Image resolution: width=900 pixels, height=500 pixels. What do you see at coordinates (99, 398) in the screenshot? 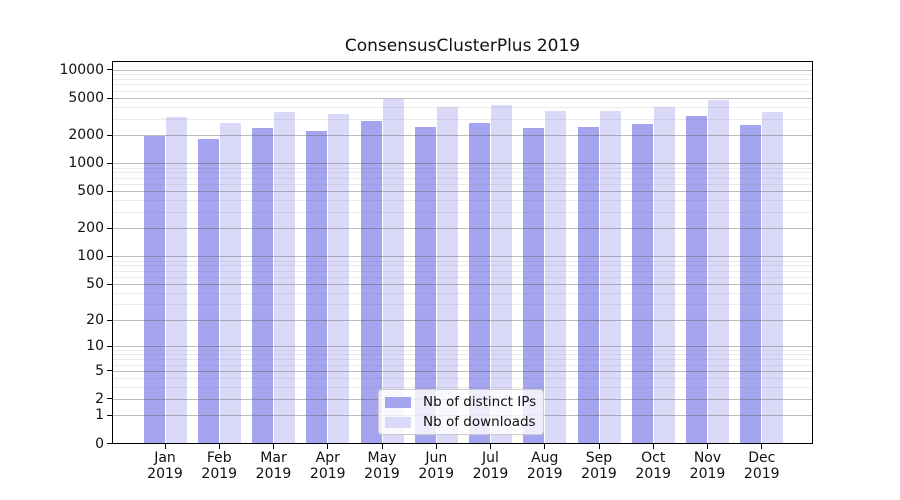
I see `y-tick-label: 2` at bounding box center [99, 398].